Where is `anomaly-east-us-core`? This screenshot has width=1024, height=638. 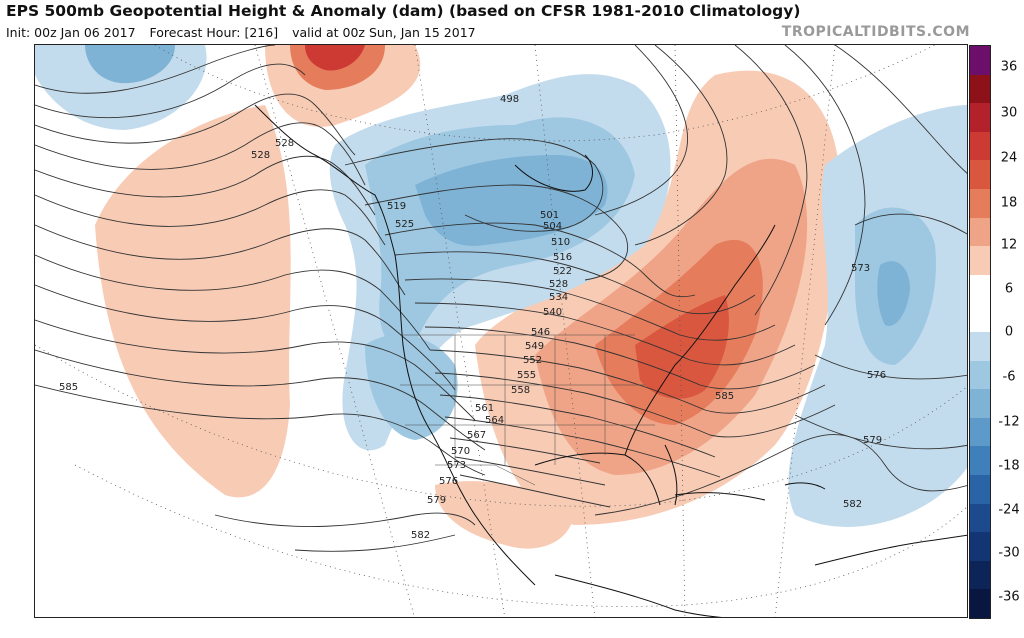
anomaly-east-us-core is located at coordinates (682, 347).